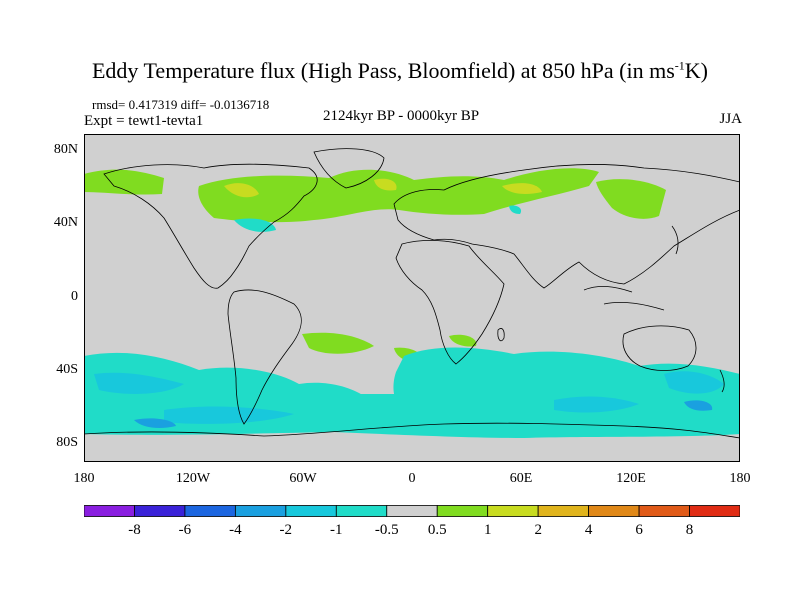 This screenshot has height=600, width=800. Describe the element at coordinates (386, 530) in the screenshot. I see `colorbar-label-5: -0.5` at that location.